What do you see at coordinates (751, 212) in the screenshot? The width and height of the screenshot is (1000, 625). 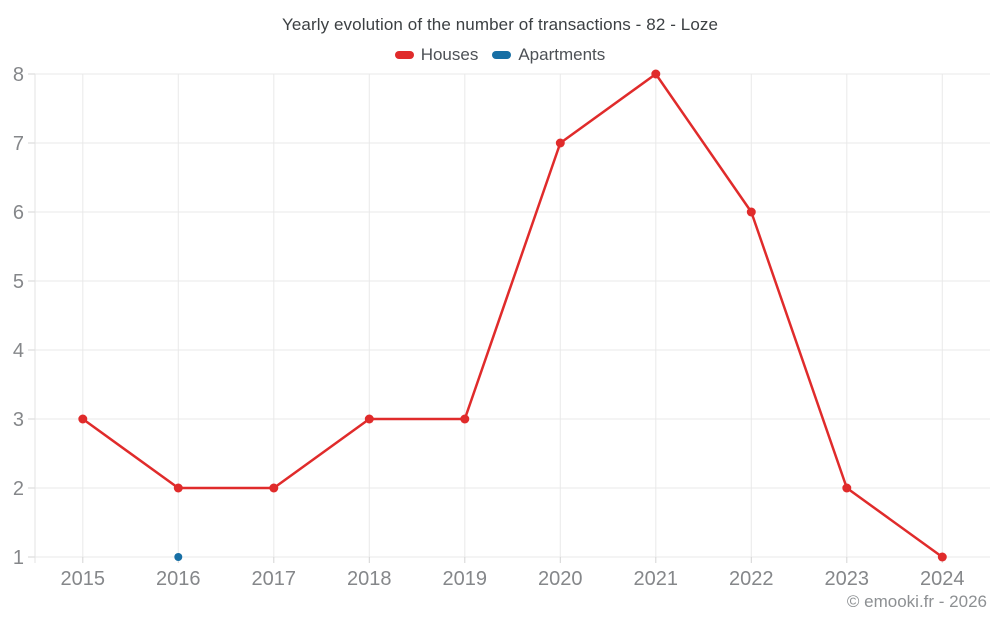 I see `data-point-houses-2022` at bounding box center [751, 212].